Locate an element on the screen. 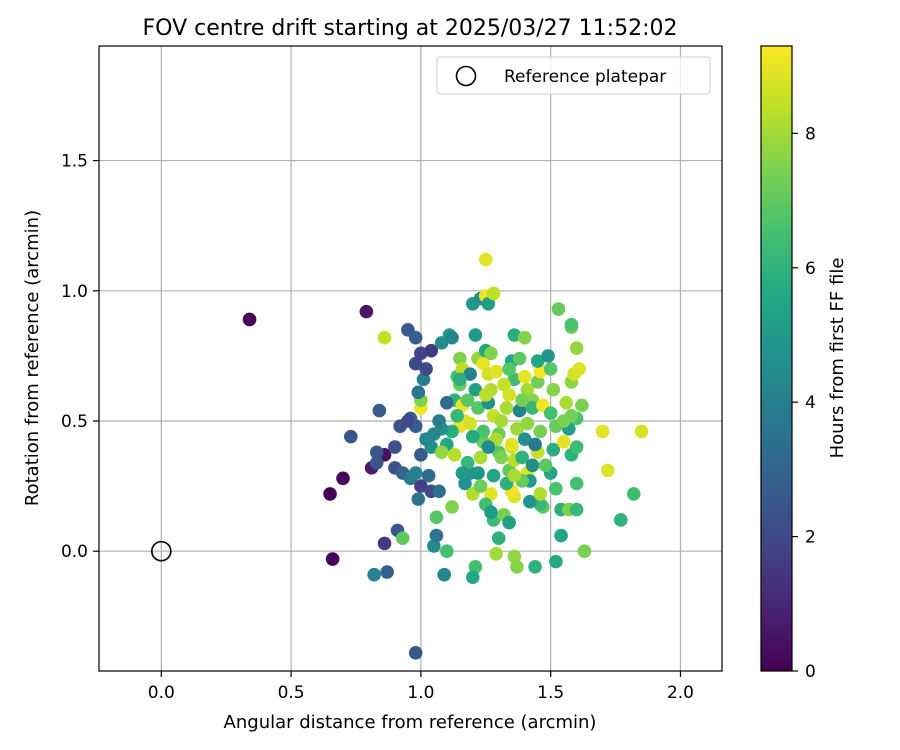  y-tick-label: 1.0 is located at coordinates (74, 292).